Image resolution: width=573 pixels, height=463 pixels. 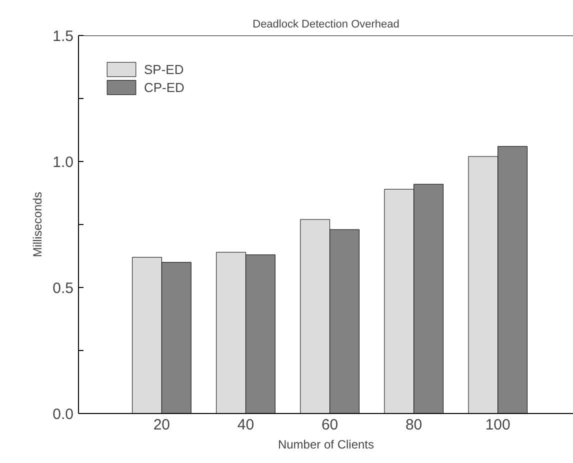 What do you see at coordinates (326, 445) in the screenshot?
I see `x-axis-title: Number of Clients` at bounding box center [326, 445].